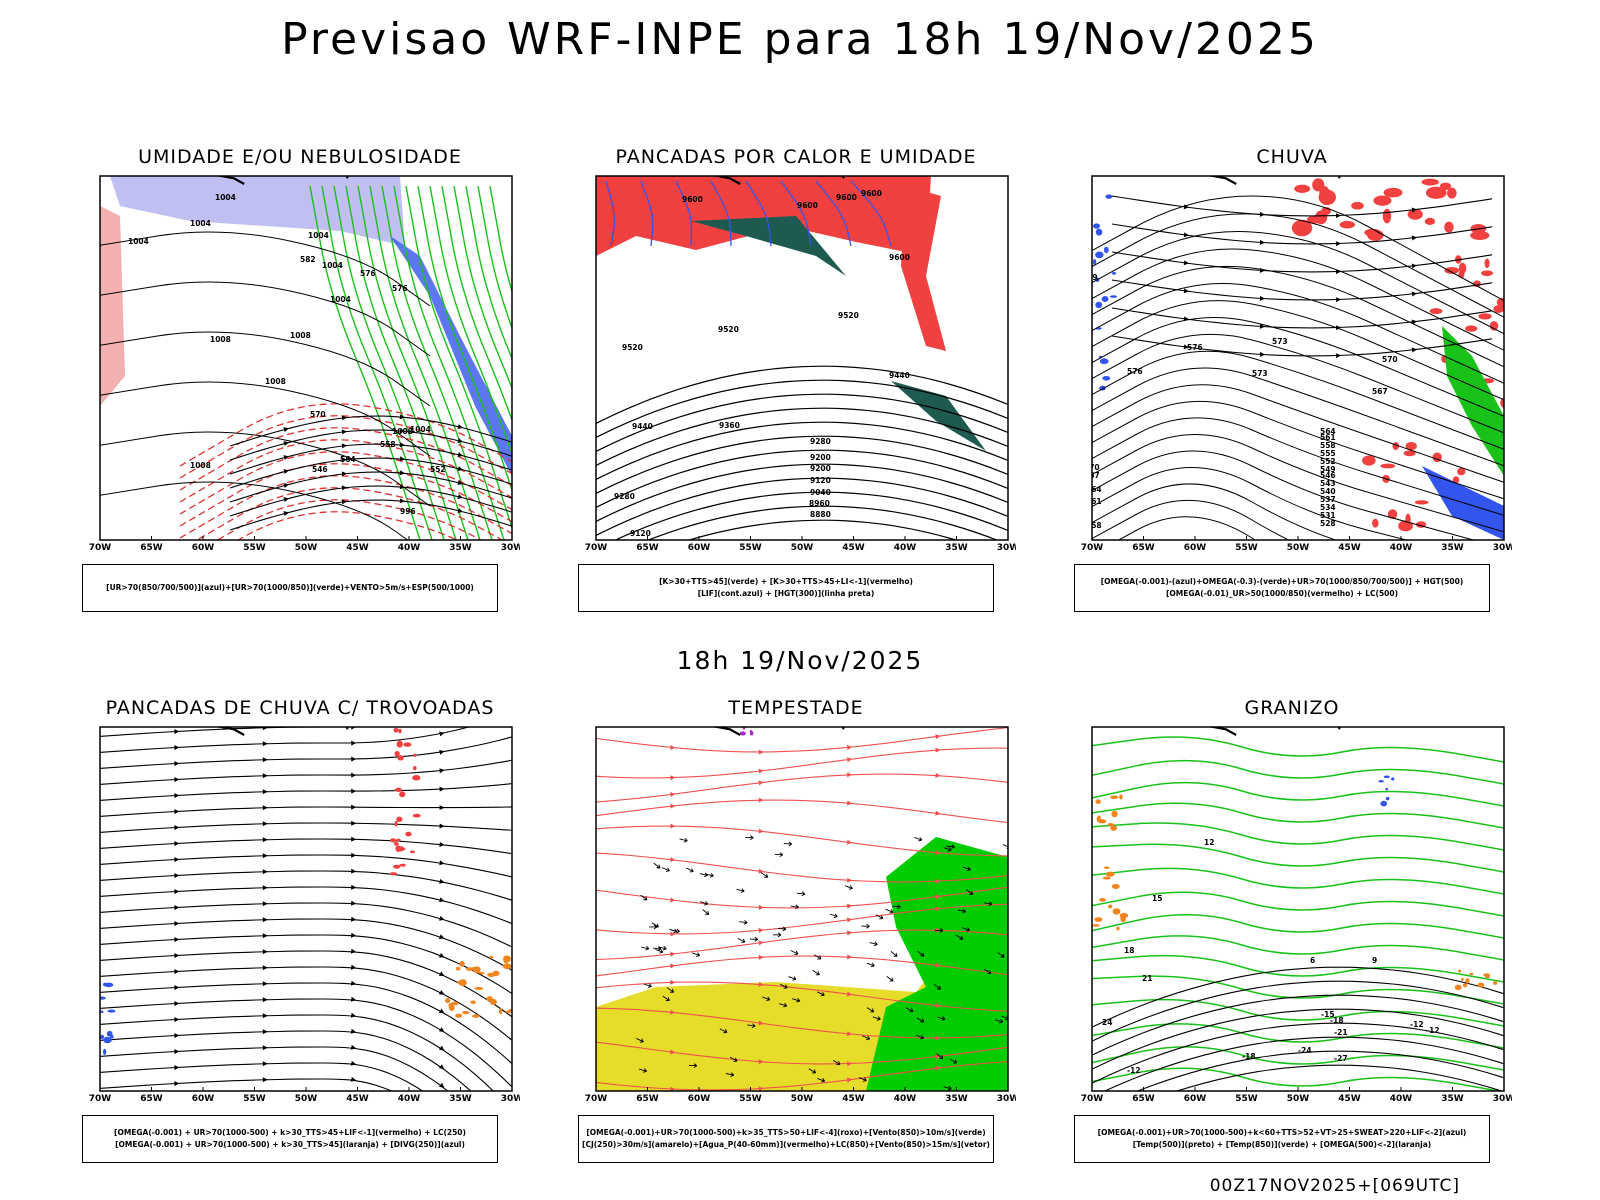 The width and height of the screenshot is (1600, 1200). I want to click on contour-label: -12, so click(1433, 1030).